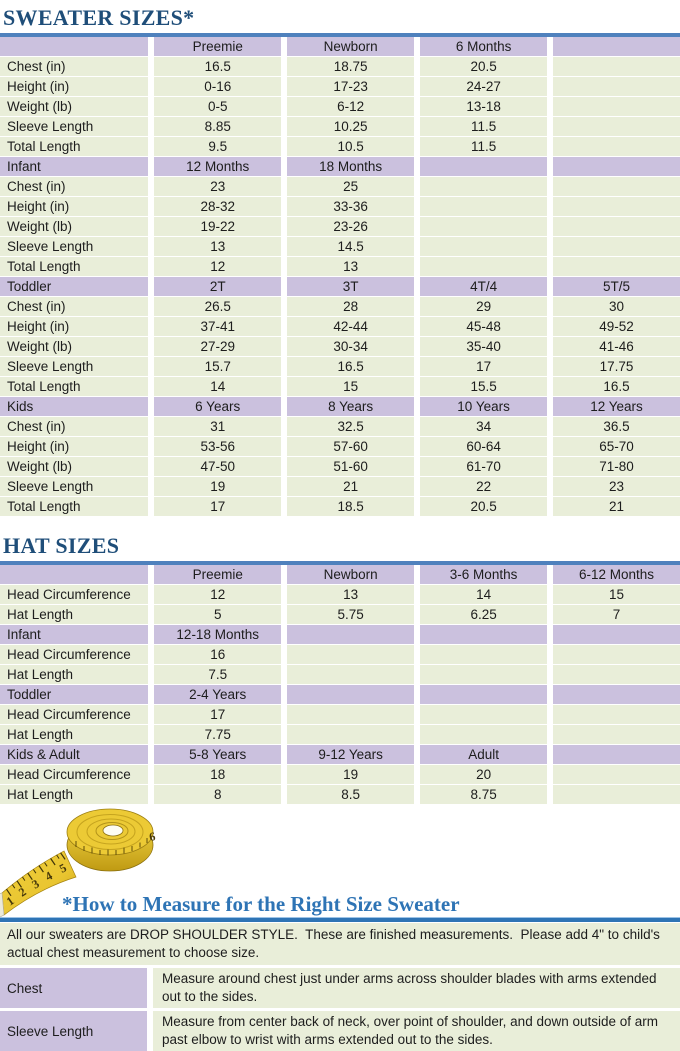 This screenshot has height=1051, width=680. I want to click on size-value: 14, so click(481, 595).